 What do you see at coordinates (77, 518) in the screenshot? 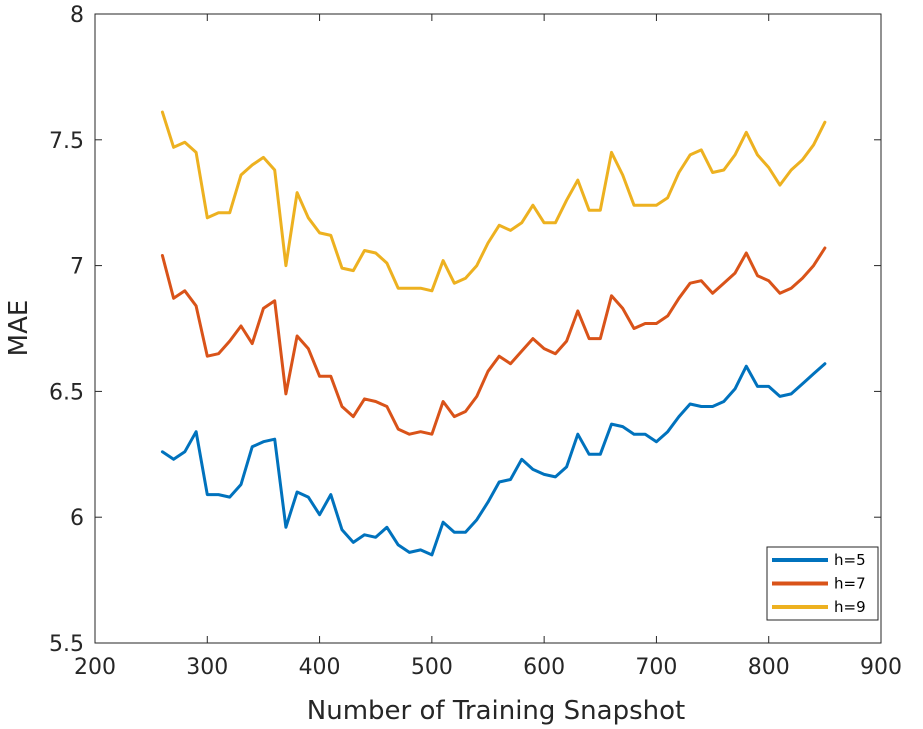
I see `y-tick-label: 6` at bounding box center [77, 518].